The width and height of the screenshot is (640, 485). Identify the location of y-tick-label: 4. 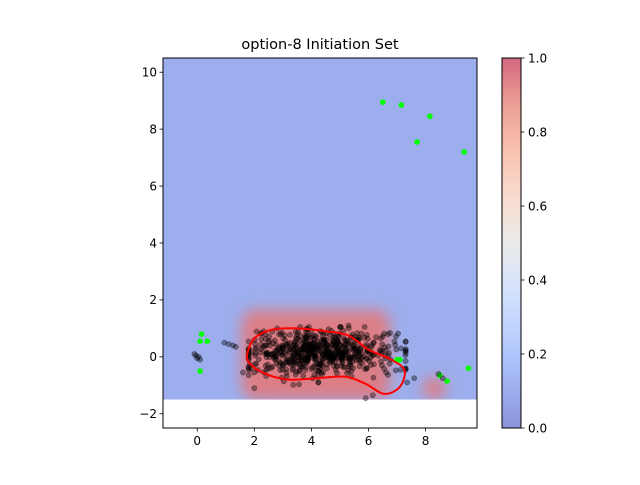
(153, 243).